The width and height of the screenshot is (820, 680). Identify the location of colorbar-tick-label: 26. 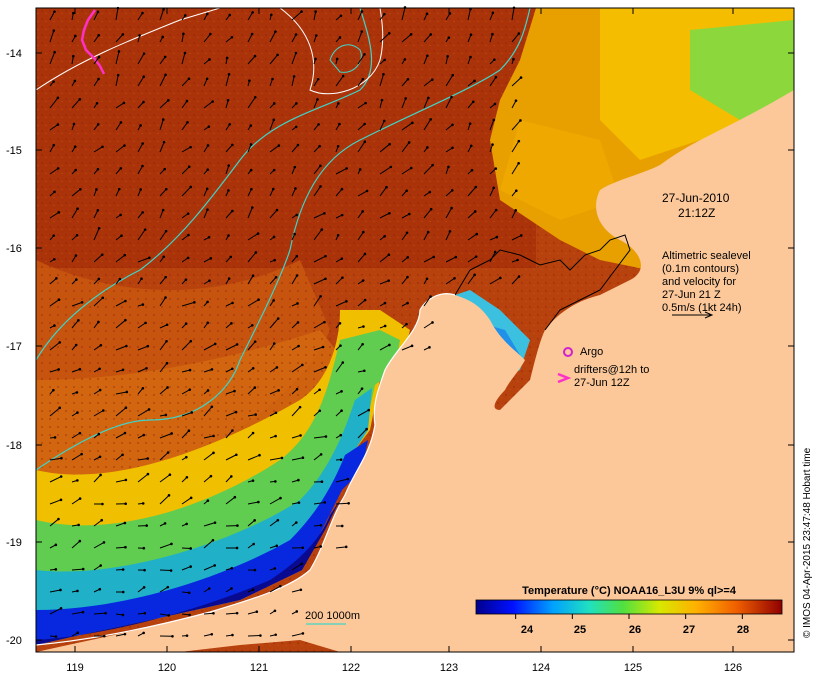
(635, 630).